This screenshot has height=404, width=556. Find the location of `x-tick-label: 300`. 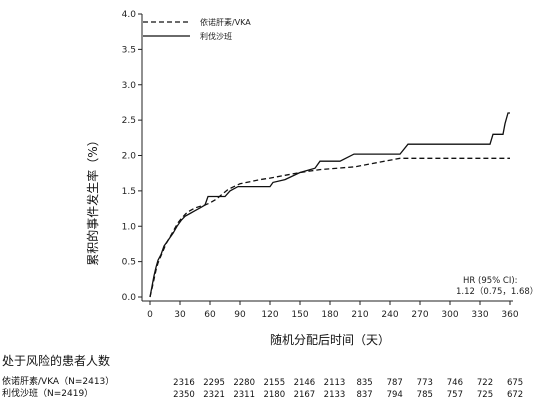

x-tick-label: 300 is located at coordinates (449, 315).